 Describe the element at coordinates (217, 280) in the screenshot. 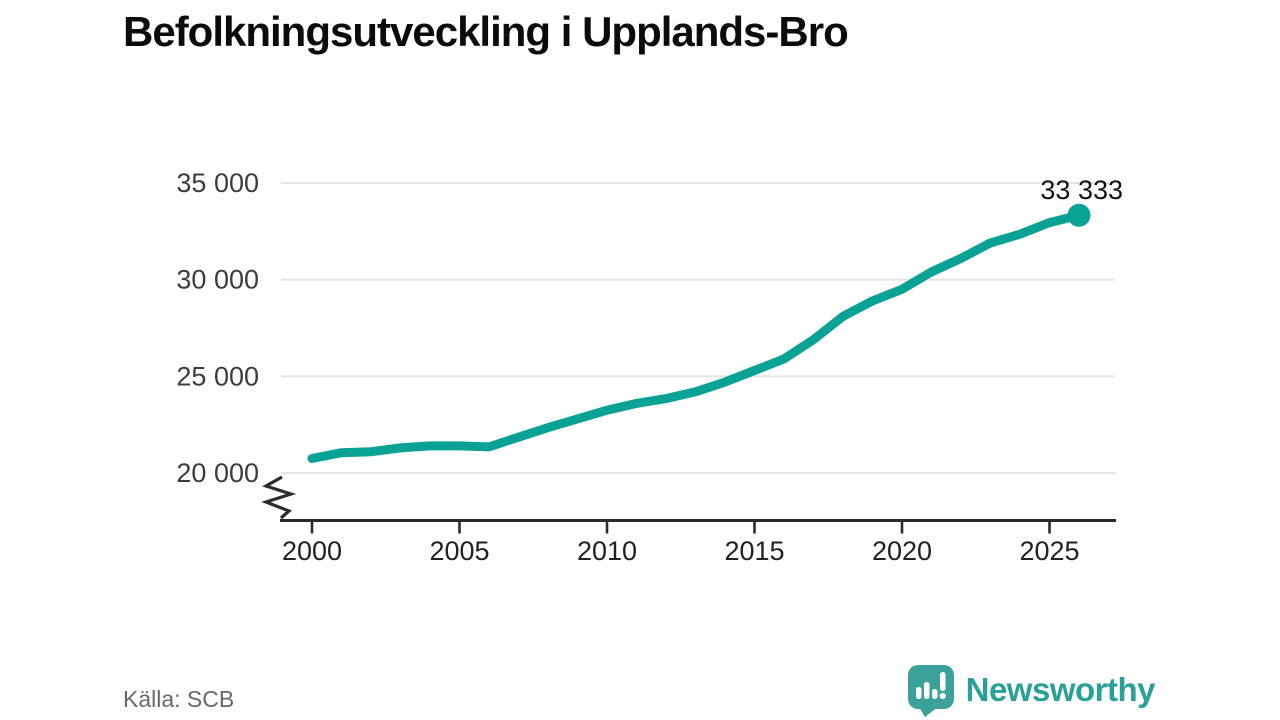

I see `y-tick-label: 30 000` at that location.